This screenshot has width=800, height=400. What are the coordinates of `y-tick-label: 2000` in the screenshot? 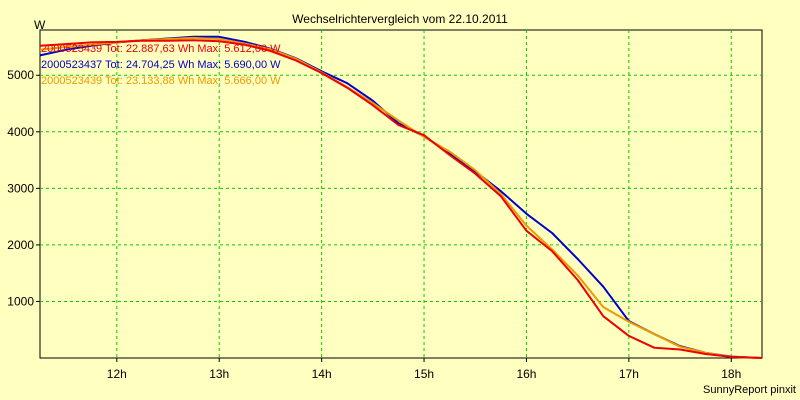 It's located at (20, 245).